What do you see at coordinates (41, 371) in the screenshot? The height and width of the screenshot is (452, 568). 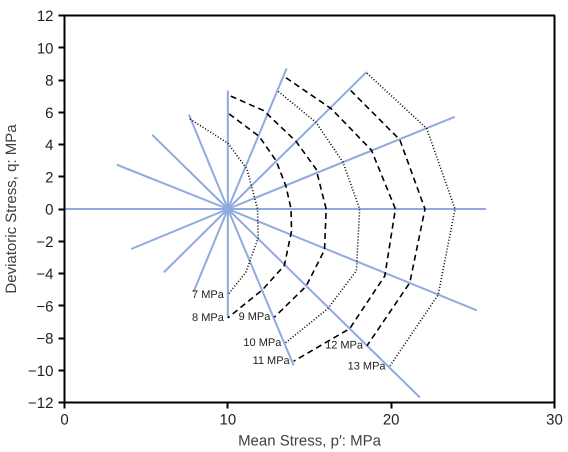 I see `y-tick-label: −10` at bounding box center [41, 371].